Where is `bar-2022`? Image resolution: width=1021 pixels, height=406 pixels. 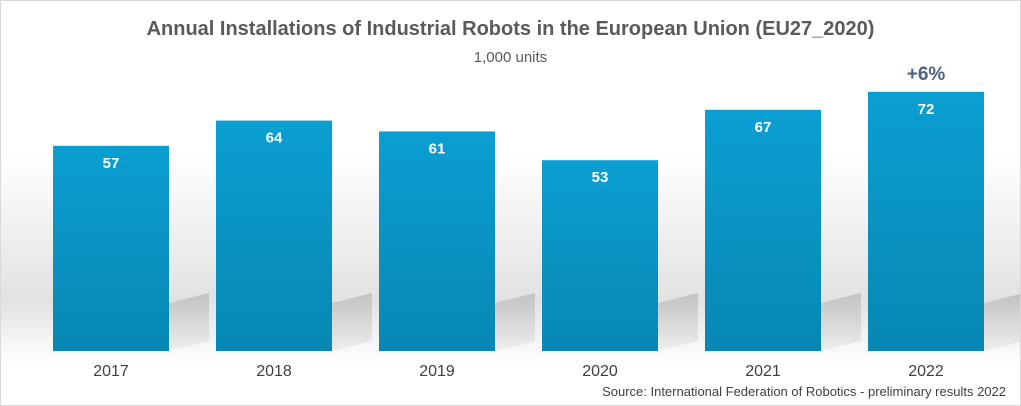
bar-2022 is located at coordinates (926, 221).